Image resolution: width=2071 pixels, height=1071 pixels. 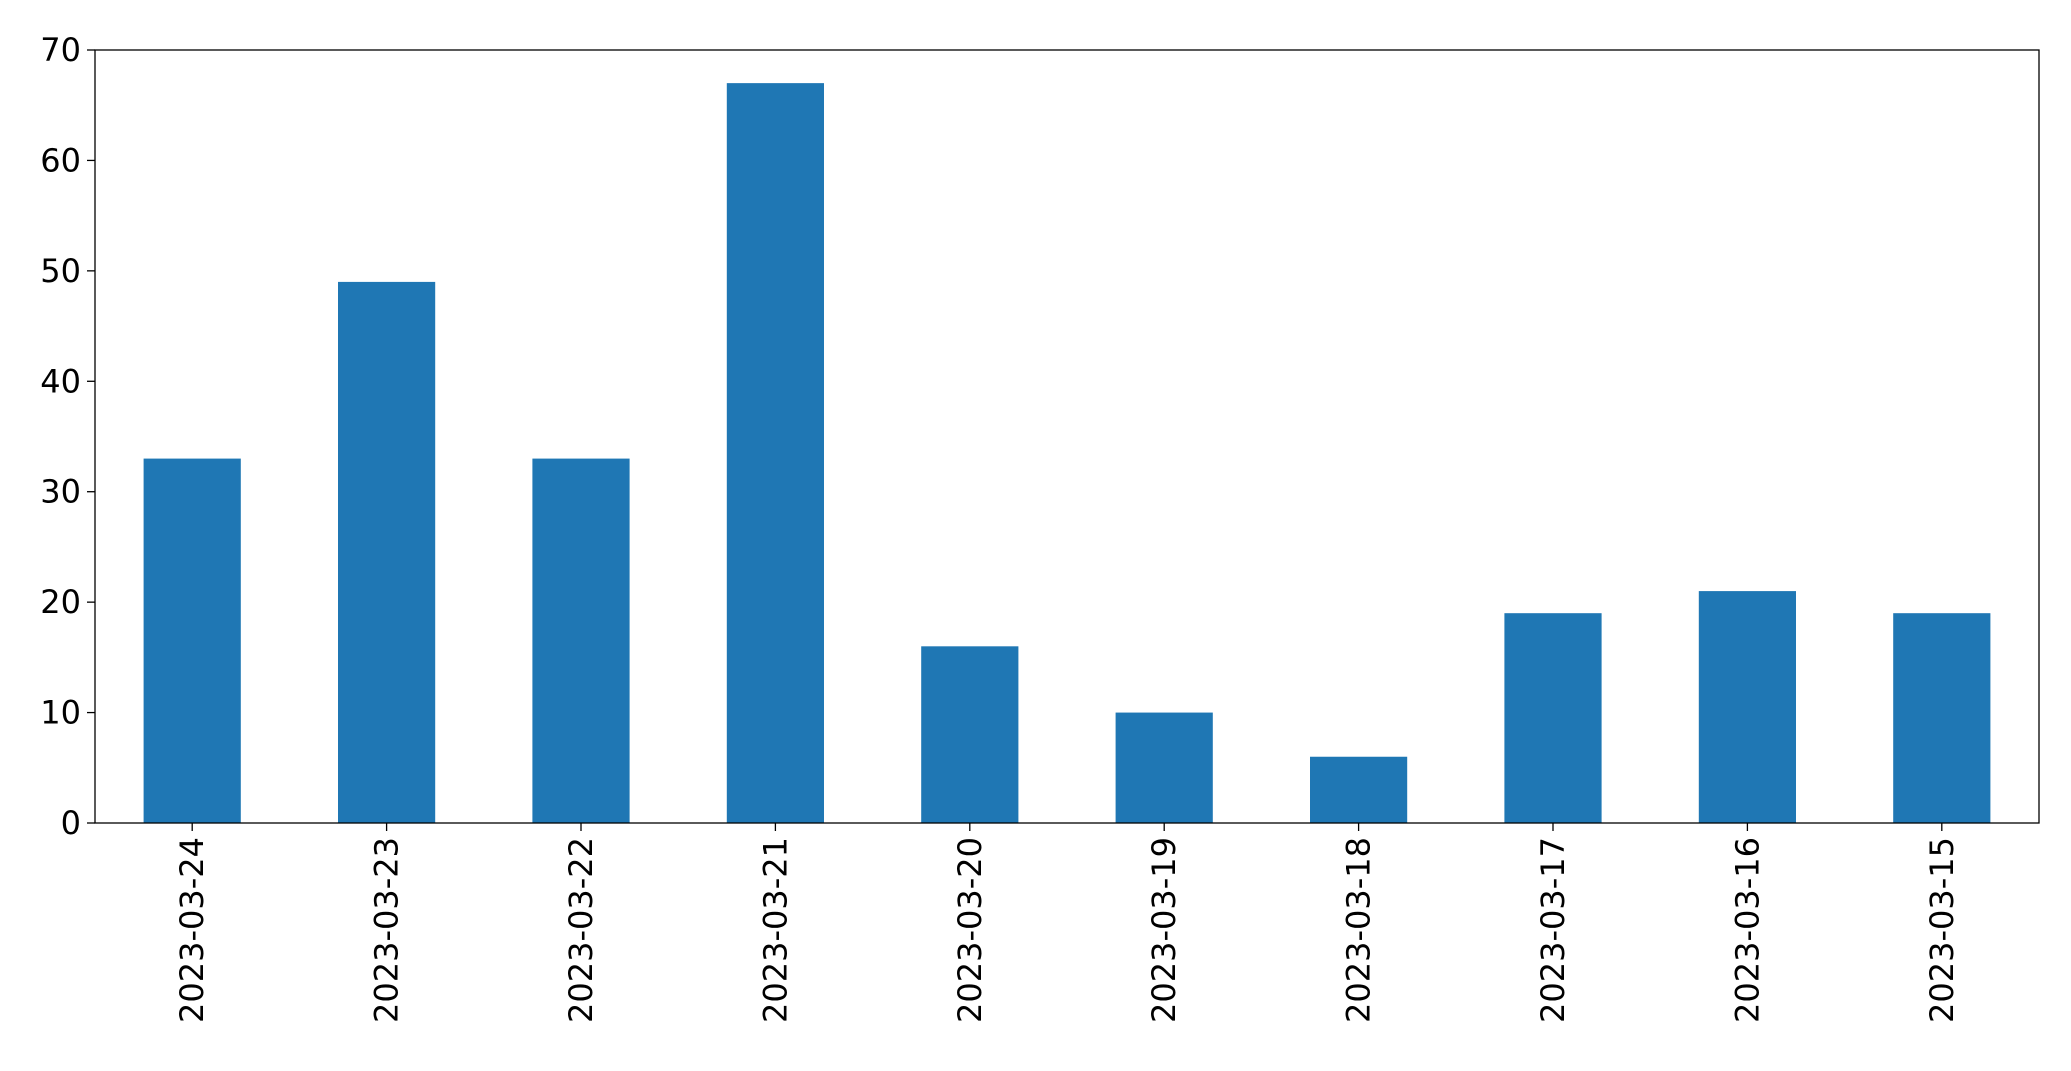 I want to click on y-tick-label: 70, so click(x=60, y=50).